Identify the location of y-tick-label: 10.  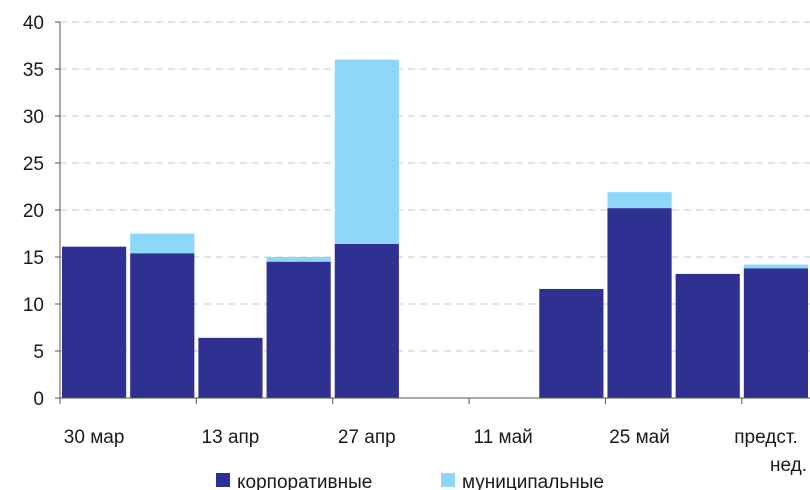
(33, 305).